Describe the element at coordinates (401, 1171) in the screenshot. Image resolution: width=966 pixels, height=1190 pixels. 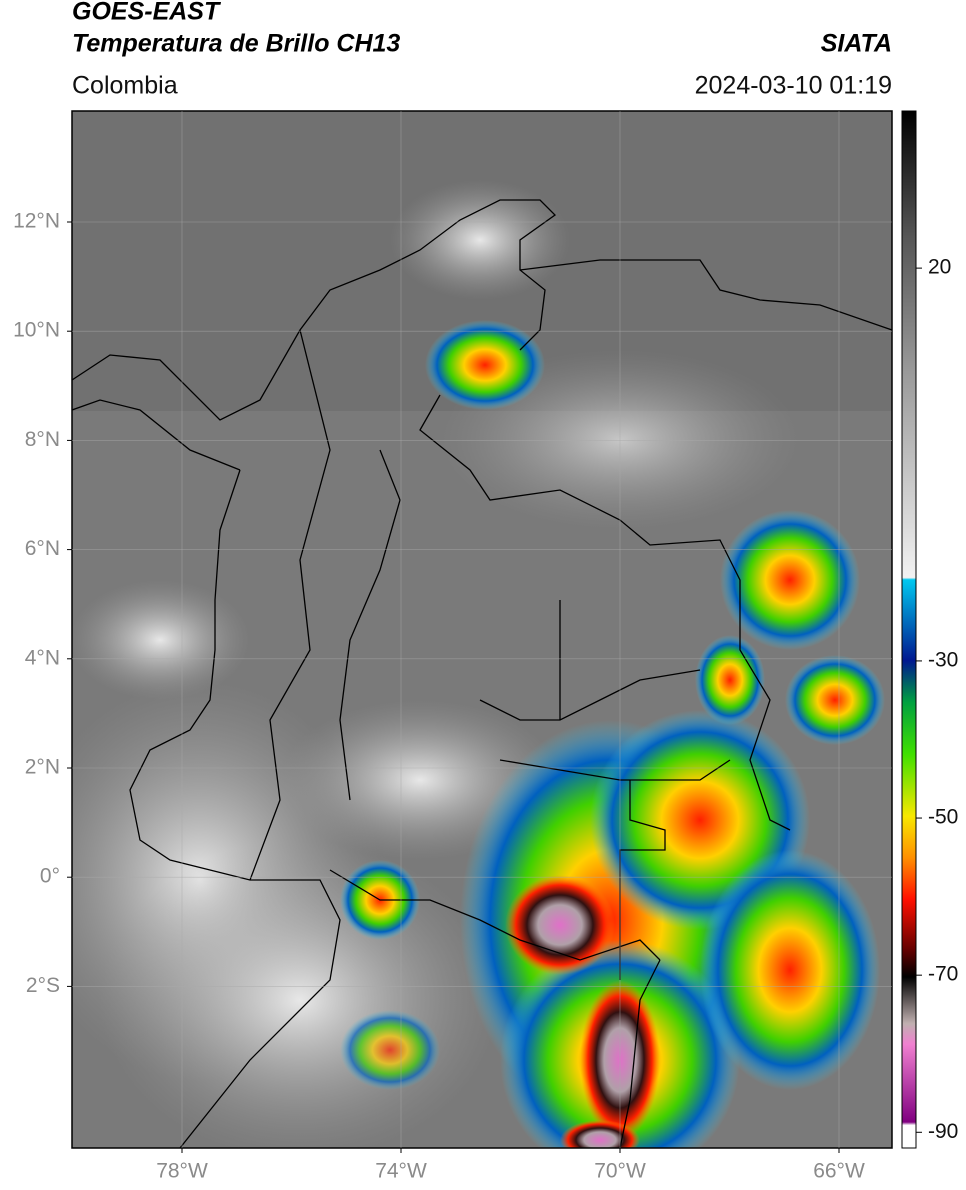
I see `lon-label: 74°W` at that location.